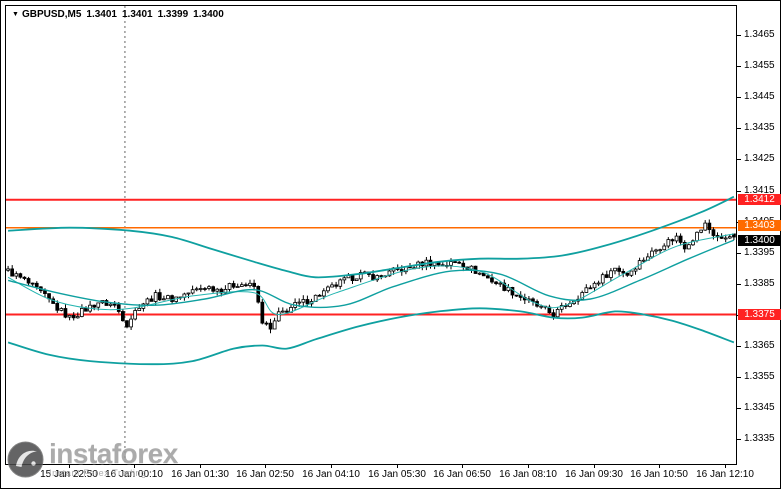 Image resolution: width=781 pixels, height=490 pixels. Describe the element at coordinates (759, 190) in the screenshot. I see `price-axis-label: 1.3415` at that location.